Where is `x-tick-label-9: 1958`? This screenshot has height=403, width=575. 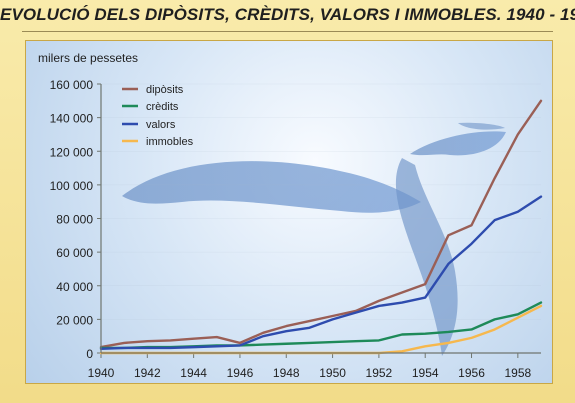 x-tick-label-9: 1958 is located at coordinates (517, 373).